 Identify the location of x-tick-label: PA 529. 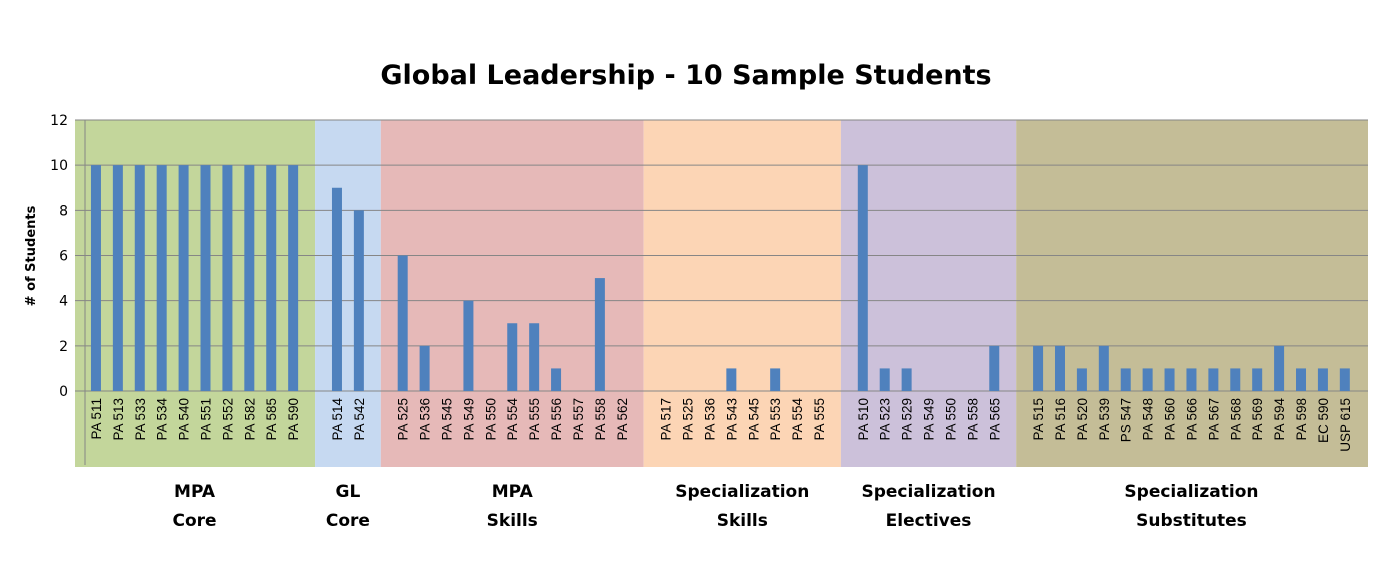
(907, 419).